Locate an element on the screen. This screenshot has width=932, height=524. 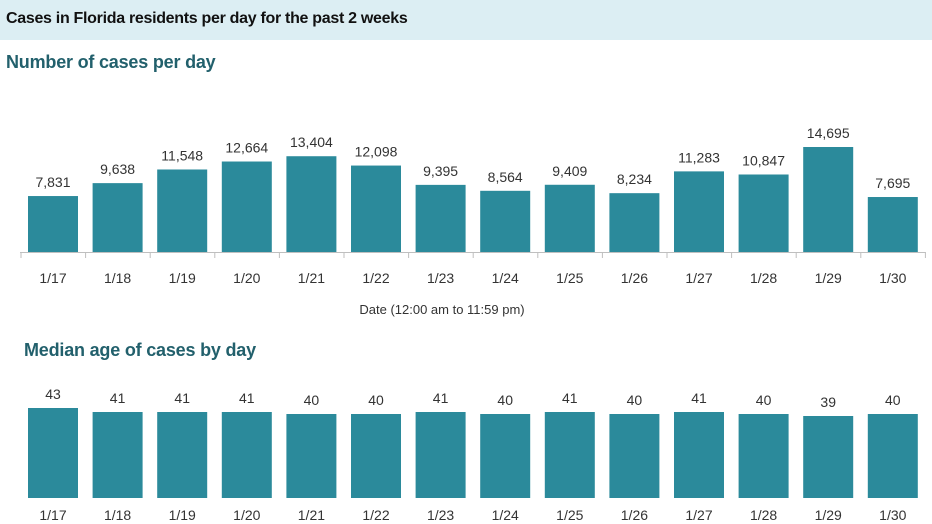
bar-cases-1/25 is located at coordinates (569, 218).